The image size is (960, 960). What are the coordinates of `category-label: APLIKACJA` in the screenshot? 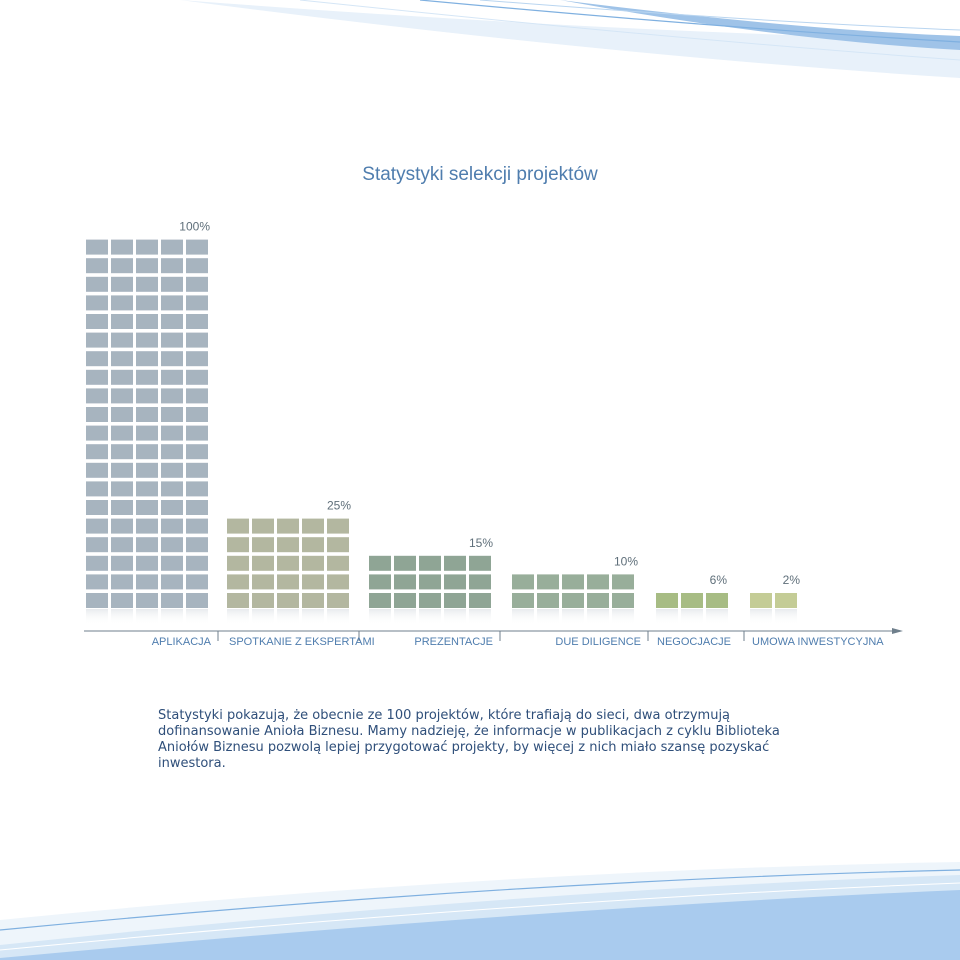 It's located at (182, 642).